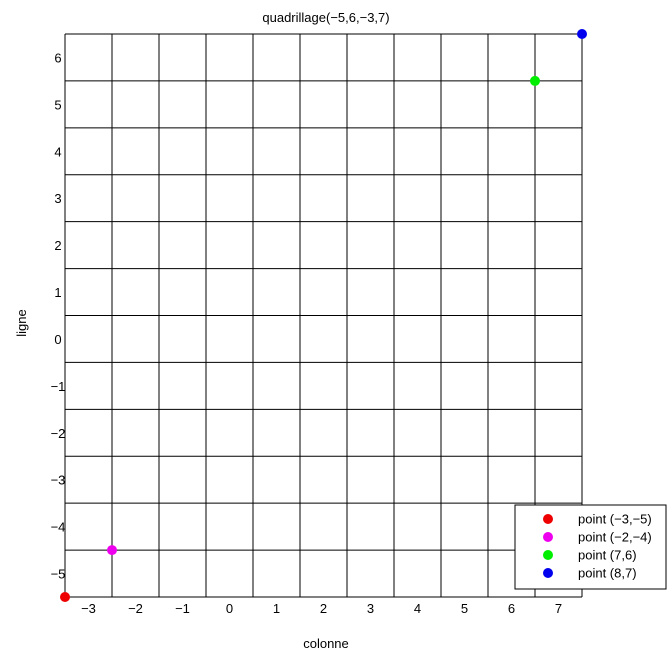 The height and width of the screenshot is (655, 667). Describe the element at coordinates (57, 245) in the screenshot. I see `y-tick-label: 2` at that location.